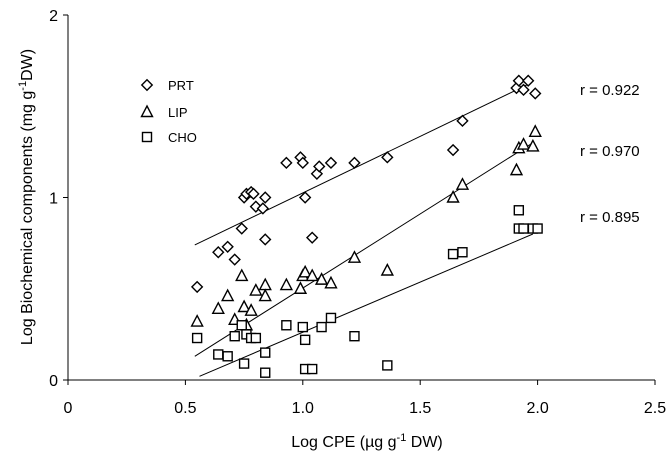 The height and width of the screenshot is (458, 672). What do you see at coordinates (178, 112) in the screenshot?
I see `lip-legend-label: LIP` at bounding box center [178, 112].